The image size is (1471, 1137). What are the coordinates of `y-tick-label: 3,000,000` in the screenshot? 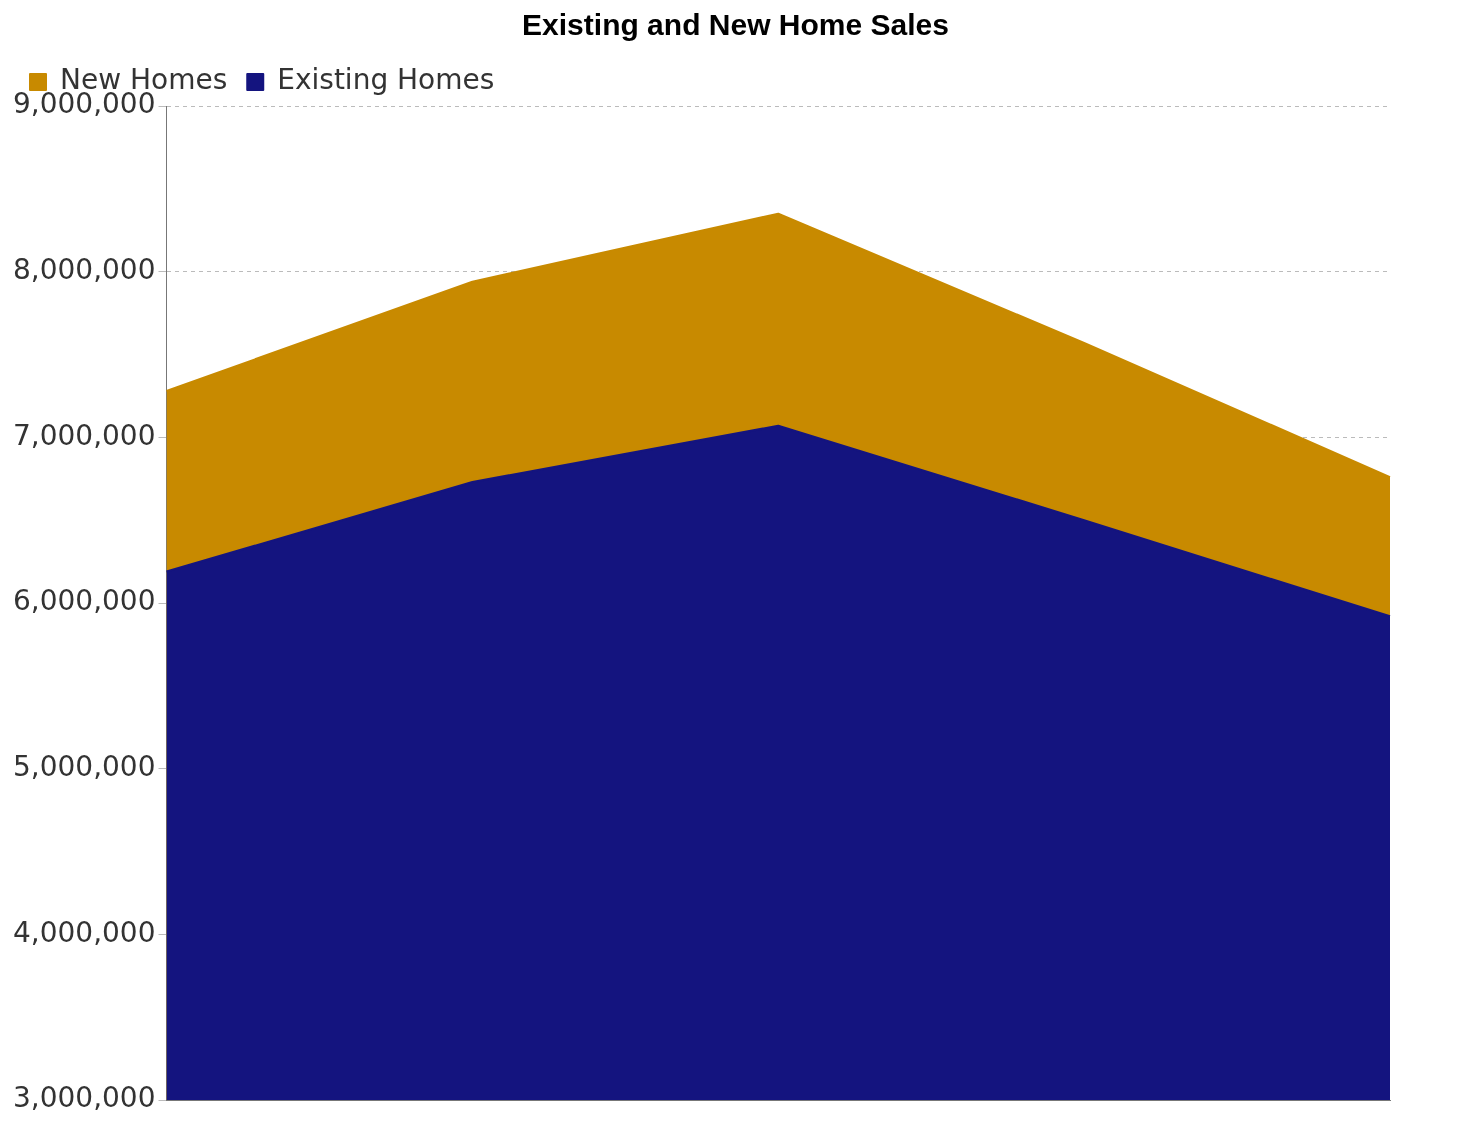 It's located at (84, 1098).